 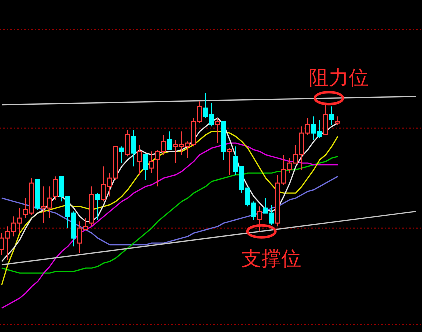 What do you see at coordinates (339, 77) in the screenshot?
I see `annotation: 阻力位` at bounding box center [339, 77].